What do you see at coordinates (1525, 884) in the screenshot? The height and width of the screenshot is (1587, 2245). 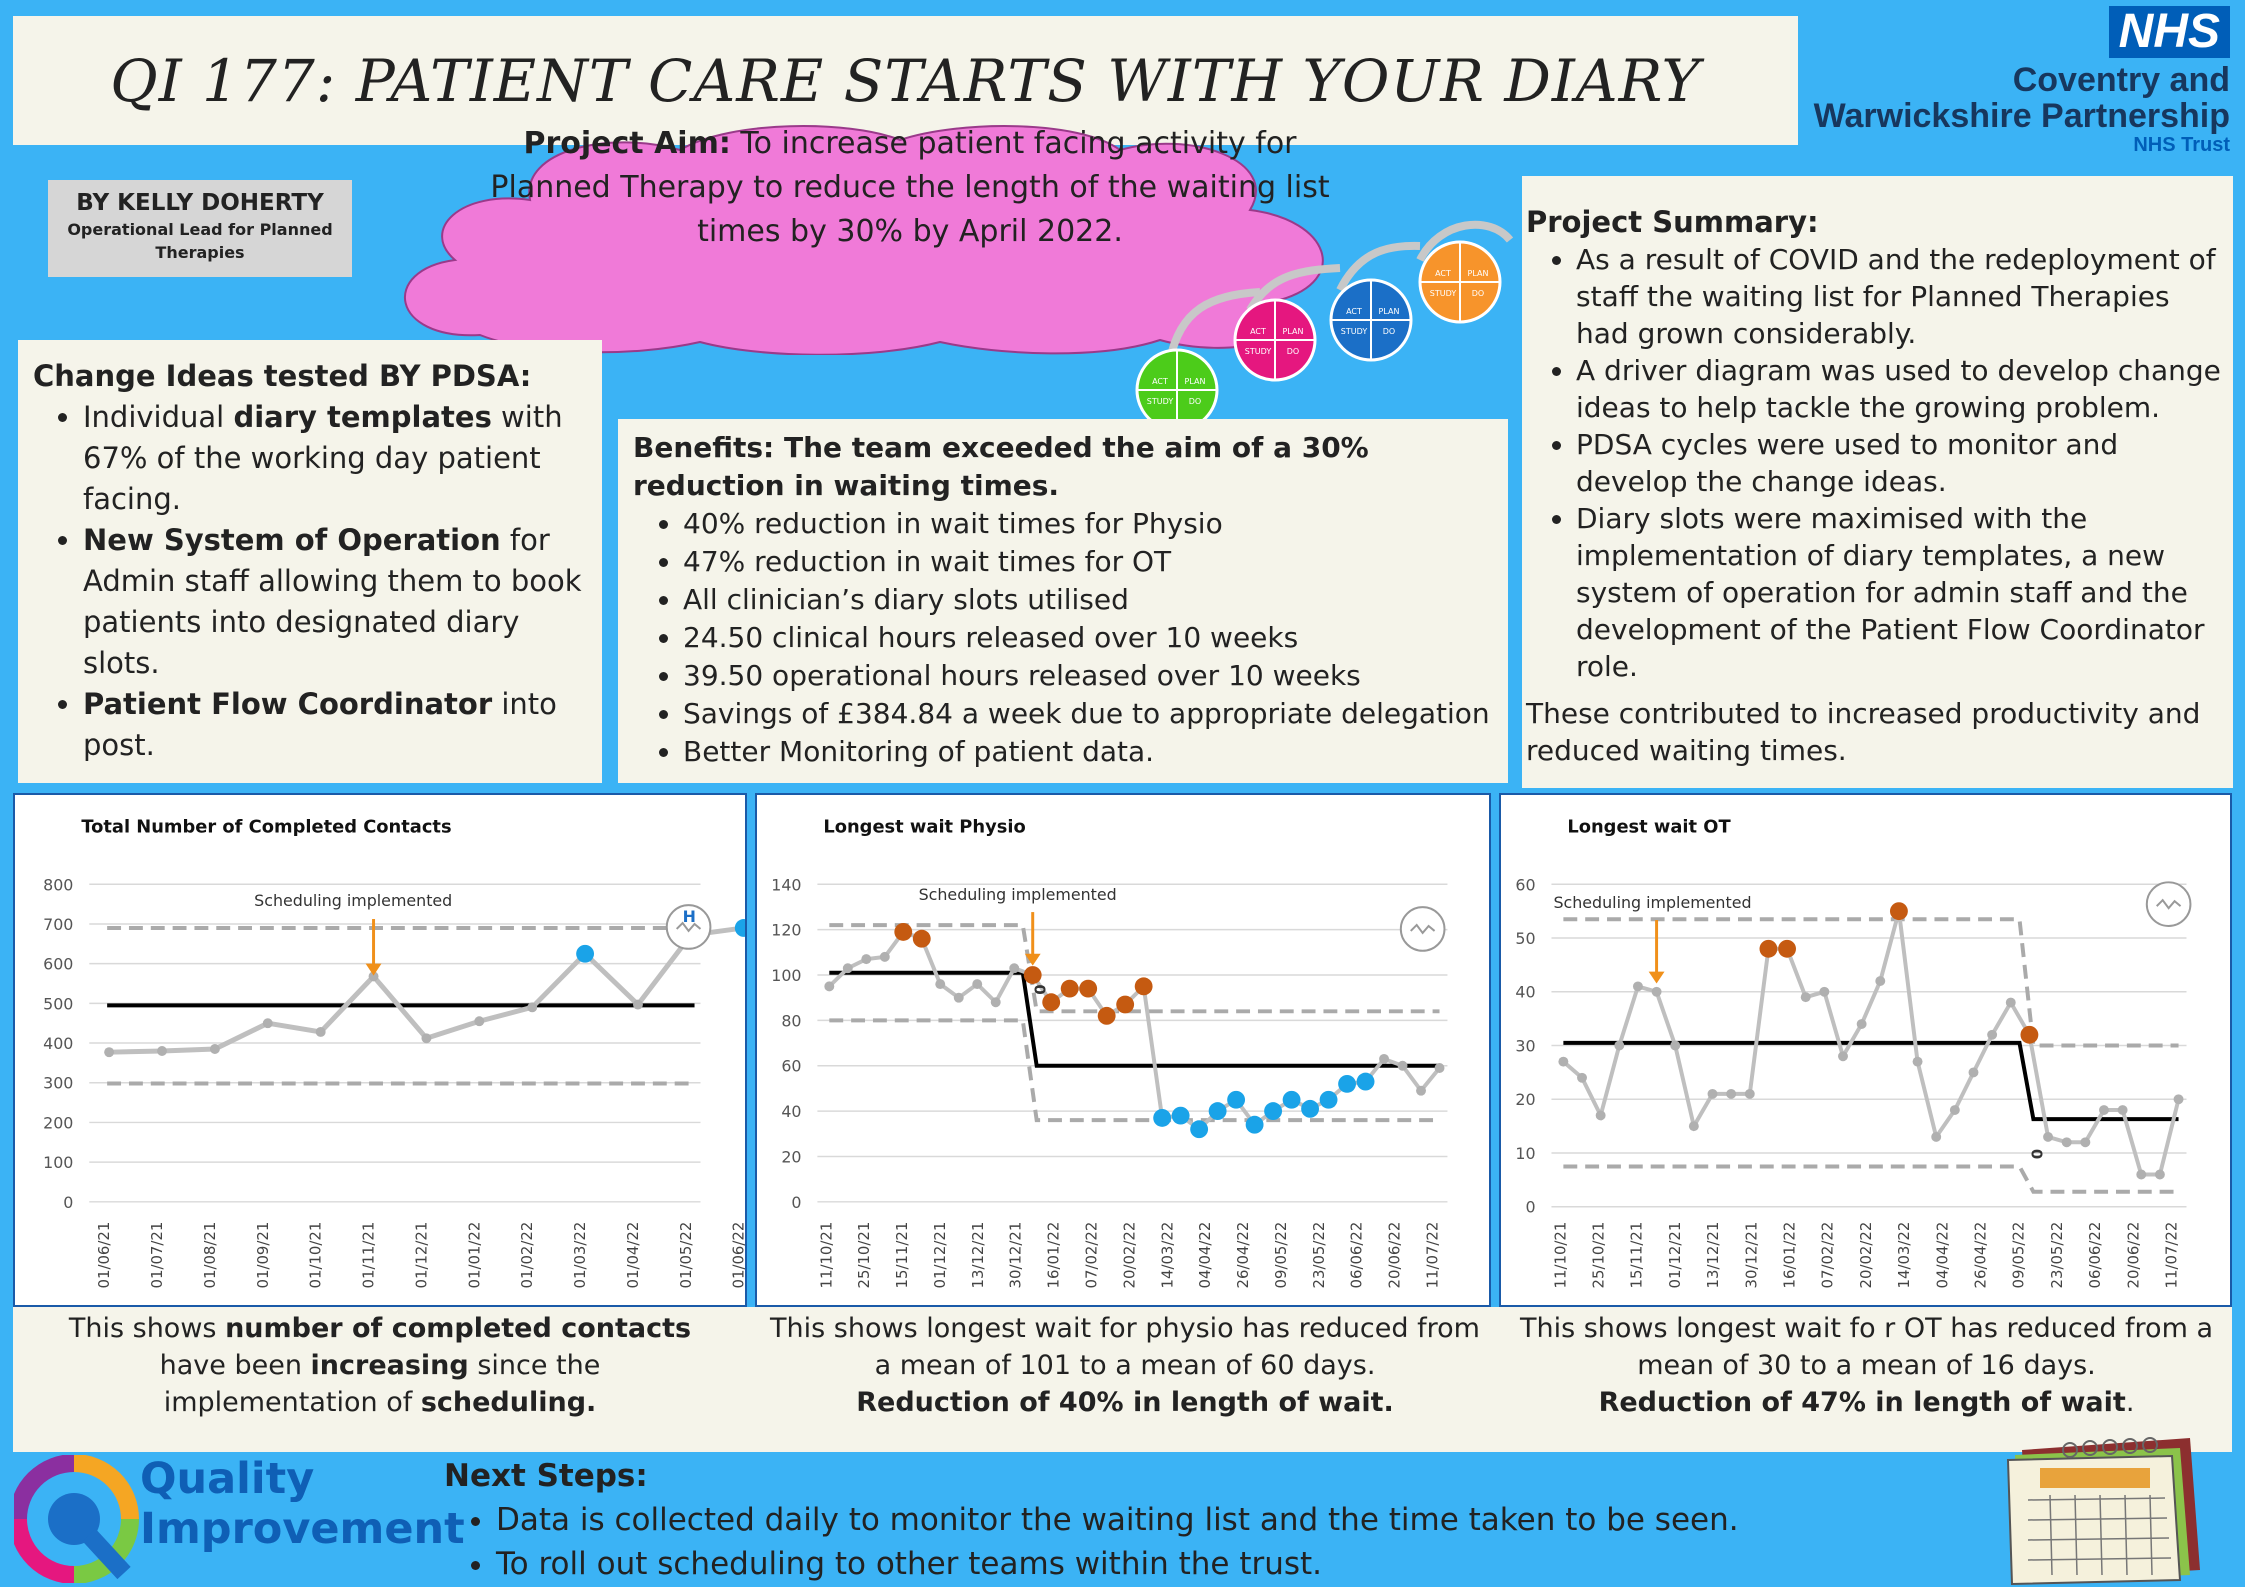 I see `y-tick-label: 60` at bounding box center [1525, 884].